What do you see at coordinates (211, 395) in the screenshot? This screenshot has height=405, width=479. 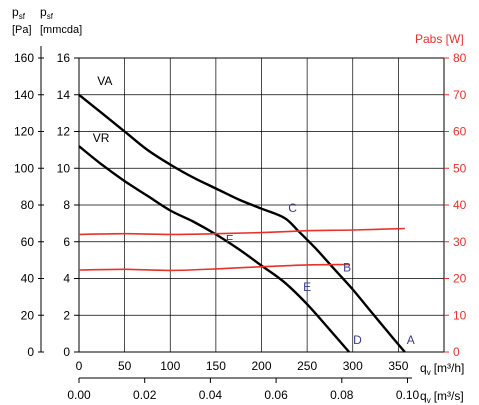 I see `m3s-tick-label: 0.04` at bounding box center [211, 395].